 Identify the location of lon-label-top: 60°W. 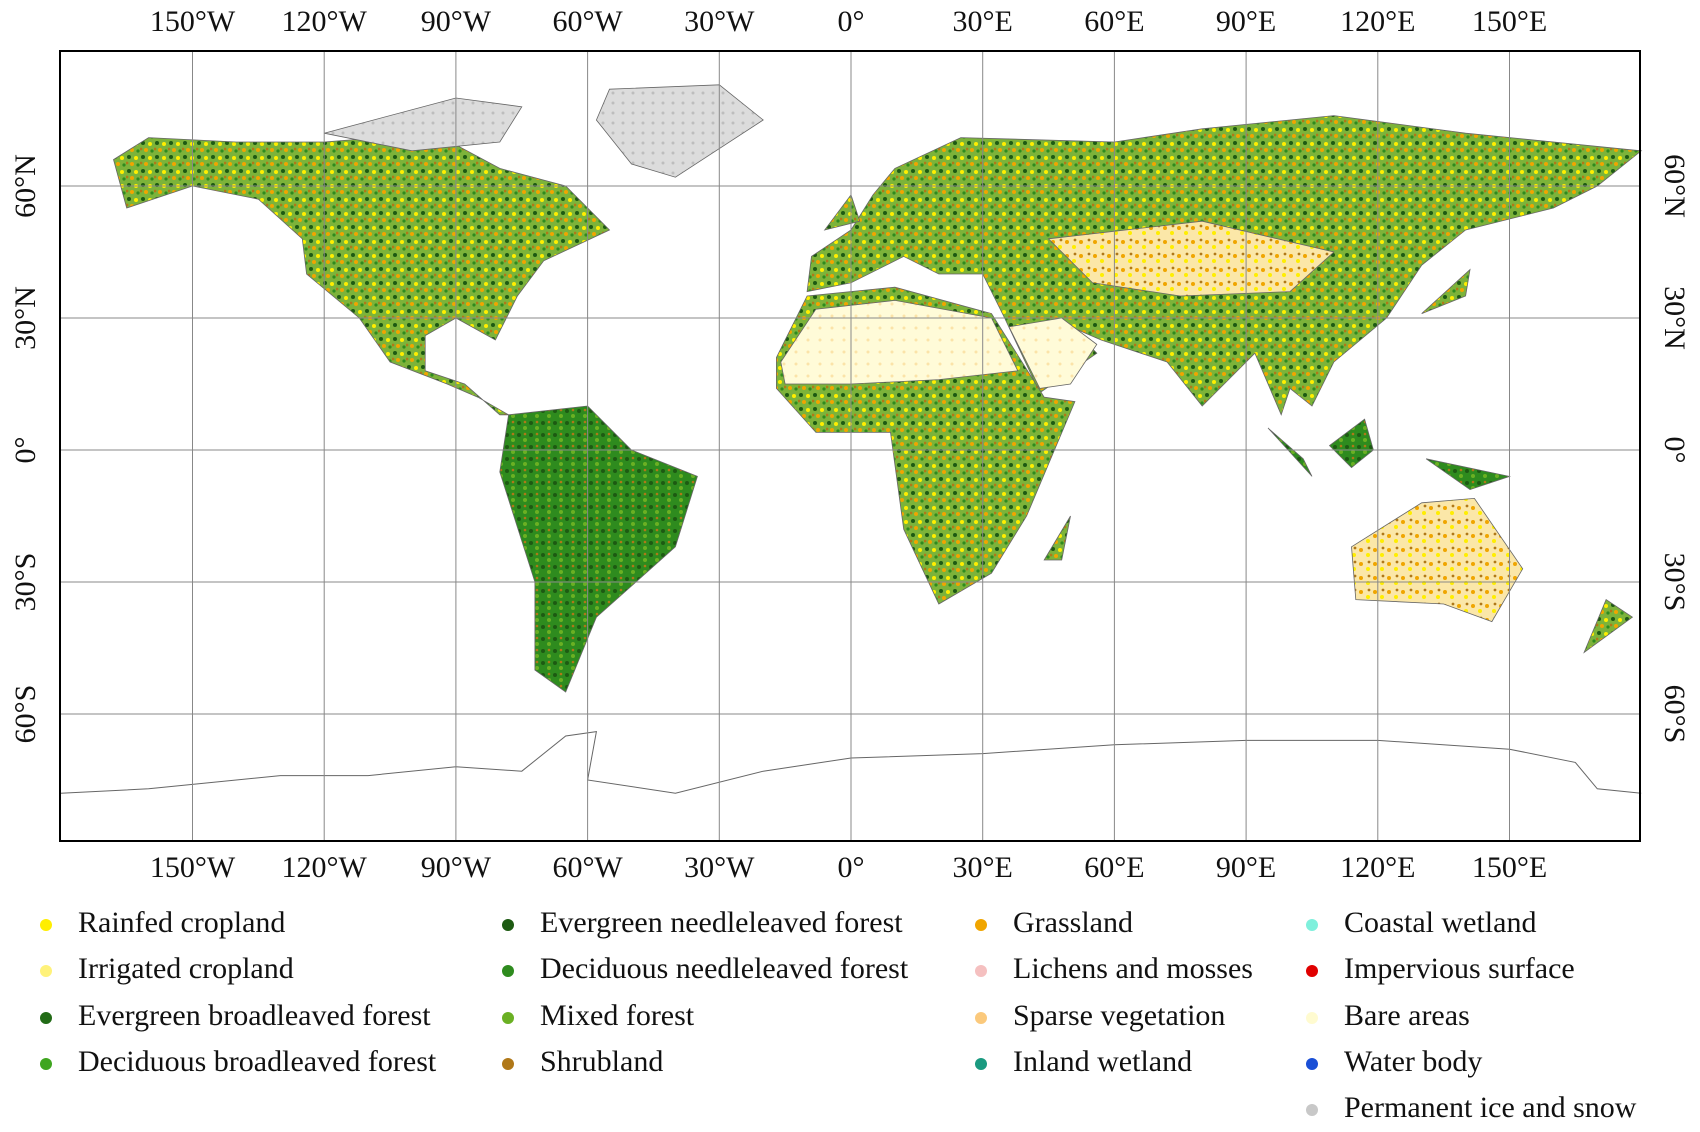
(587, 21).